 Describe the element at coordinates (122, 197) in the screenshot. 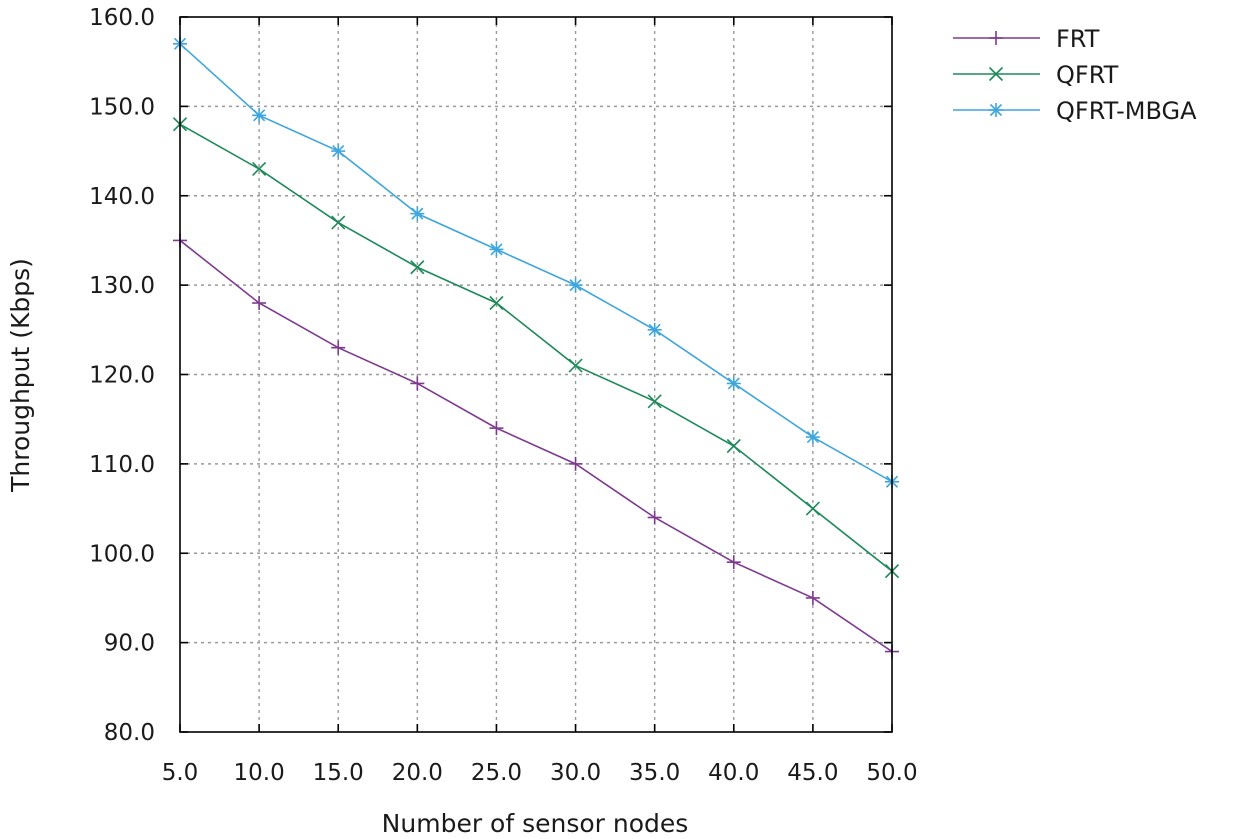

I see `y-tick-label: 140.0` at that location.